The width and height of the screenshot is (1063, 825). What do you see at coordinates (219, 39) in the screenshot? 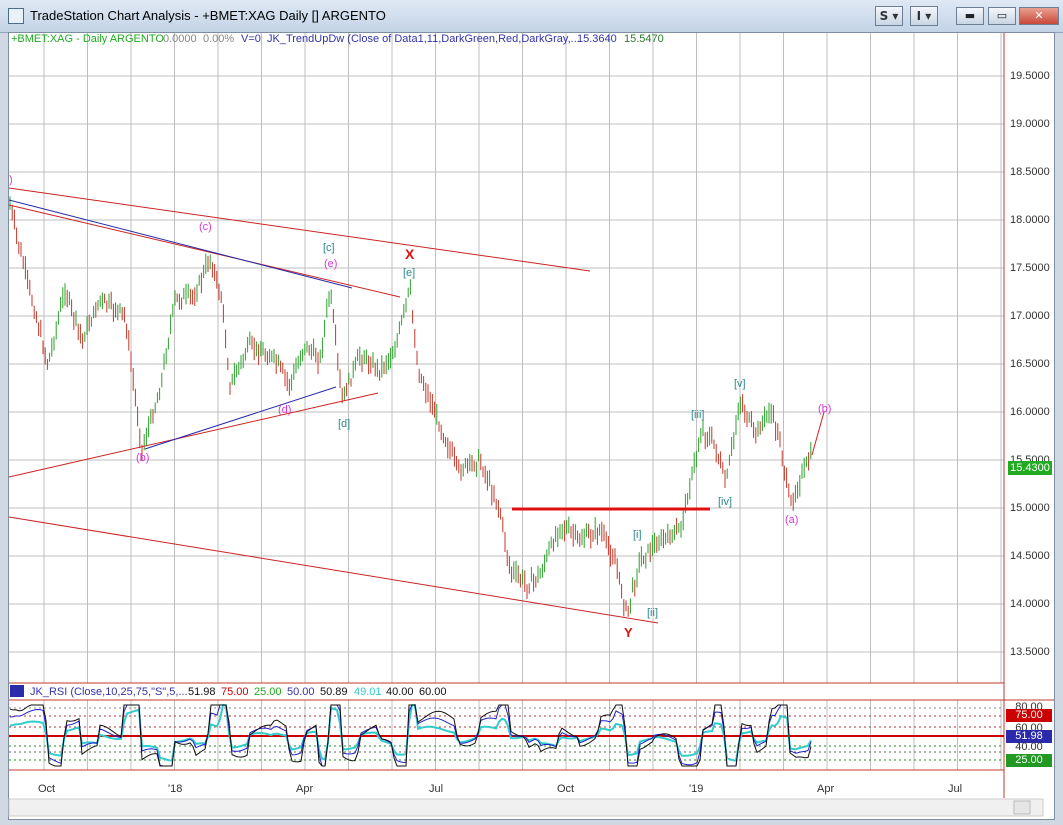
I see `change-pct: 0.00%` at bounding box center [219, 39].